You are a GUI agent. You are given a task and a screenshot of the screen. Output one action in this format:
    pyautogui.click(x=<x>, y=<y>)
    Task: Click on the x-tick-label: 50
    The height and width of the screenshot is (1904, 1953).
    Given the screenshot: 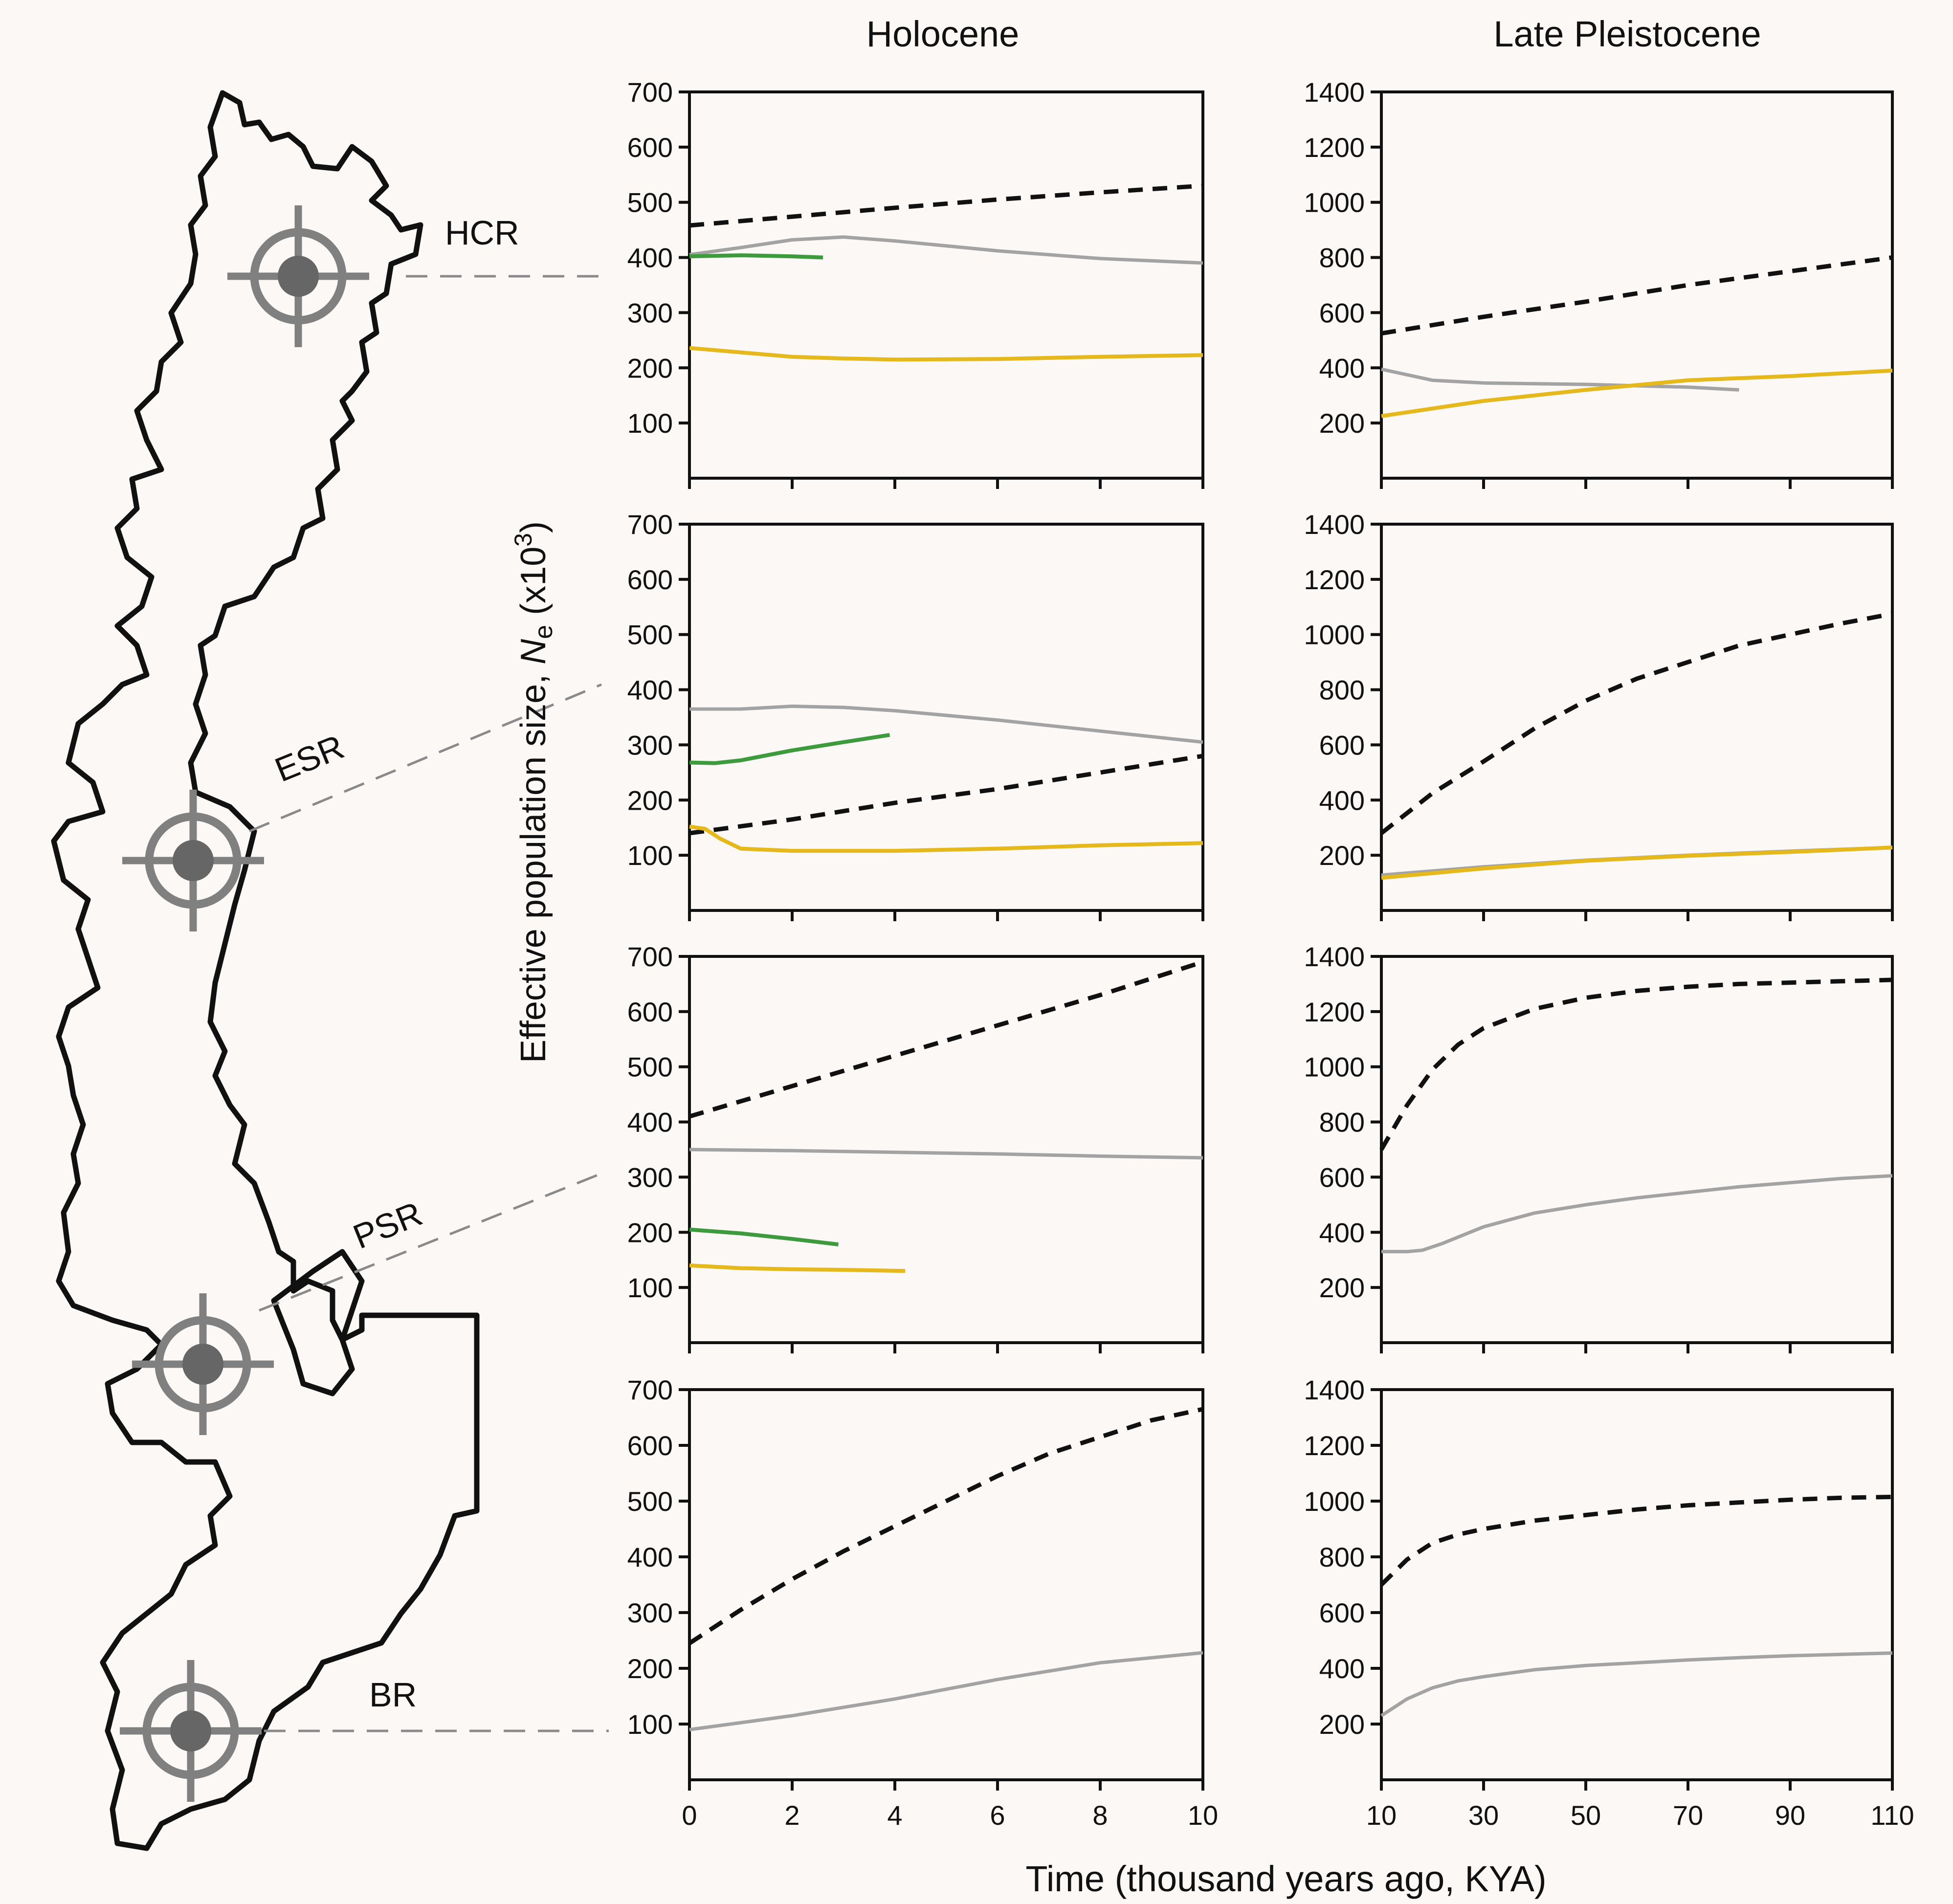 What is the action you would take?
    pyautogui.click(x=1586, y=1815)
    